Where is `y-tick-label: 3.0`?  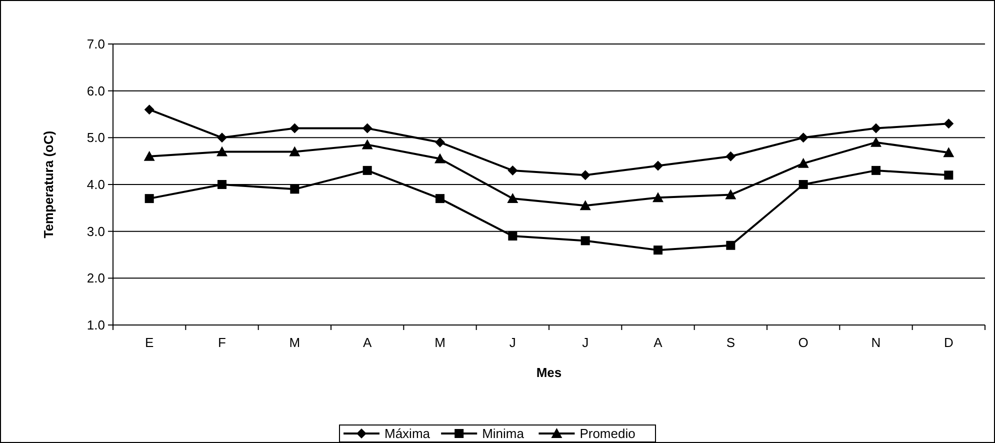 y-tick-label: 3.0 is located at coordinates (95, 231).